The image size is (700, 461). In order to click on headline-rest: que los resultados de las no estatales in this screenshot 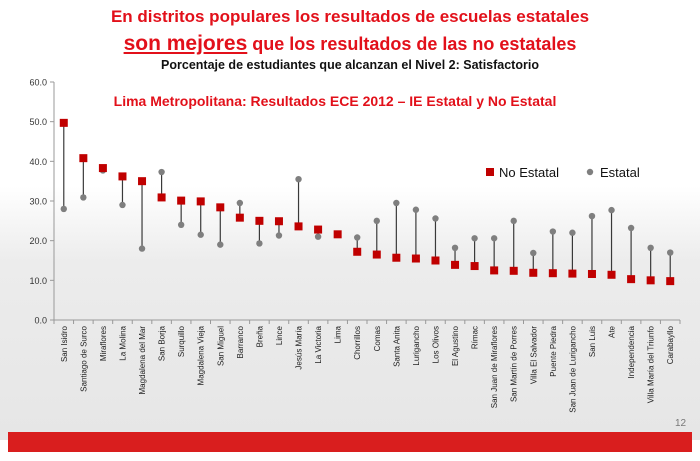, I will do `click(412, 44)`.